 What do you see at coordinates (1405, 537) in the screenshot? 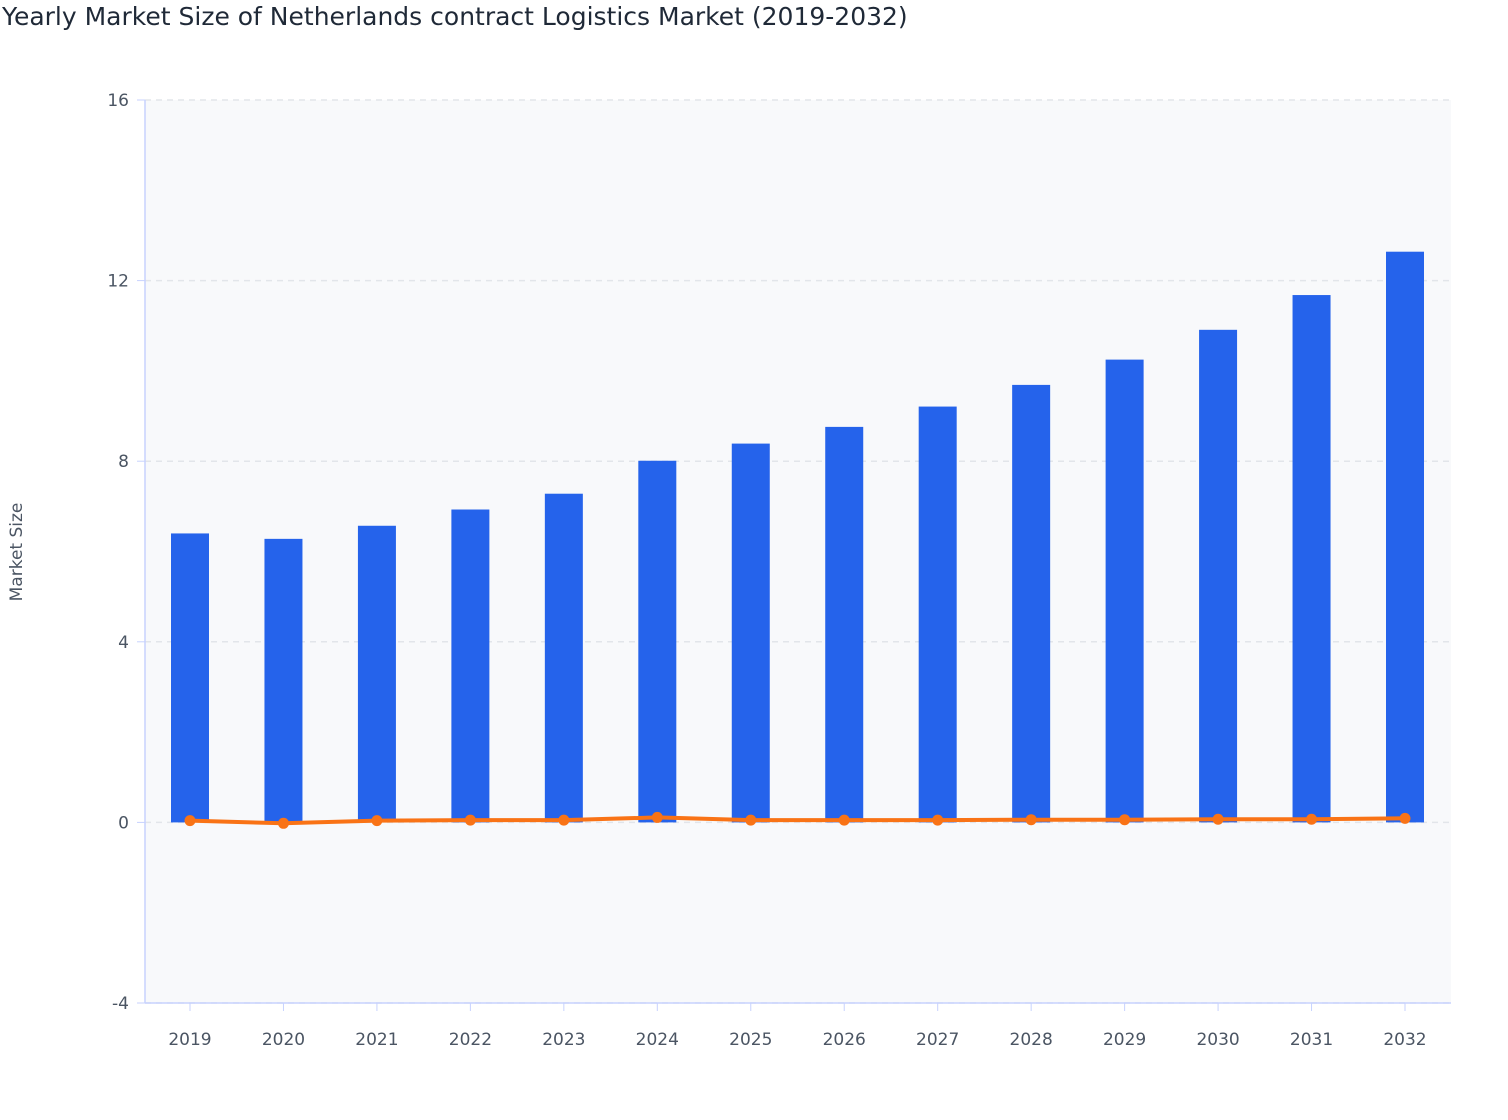
I see `bar-2032` at bounding box center [1405, 537].